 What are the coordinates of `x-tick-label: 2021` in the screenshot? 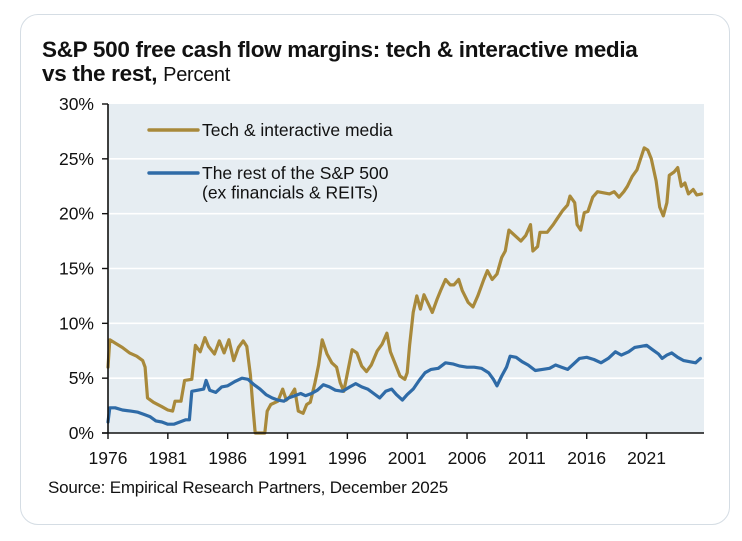 It's located at (646, 458).